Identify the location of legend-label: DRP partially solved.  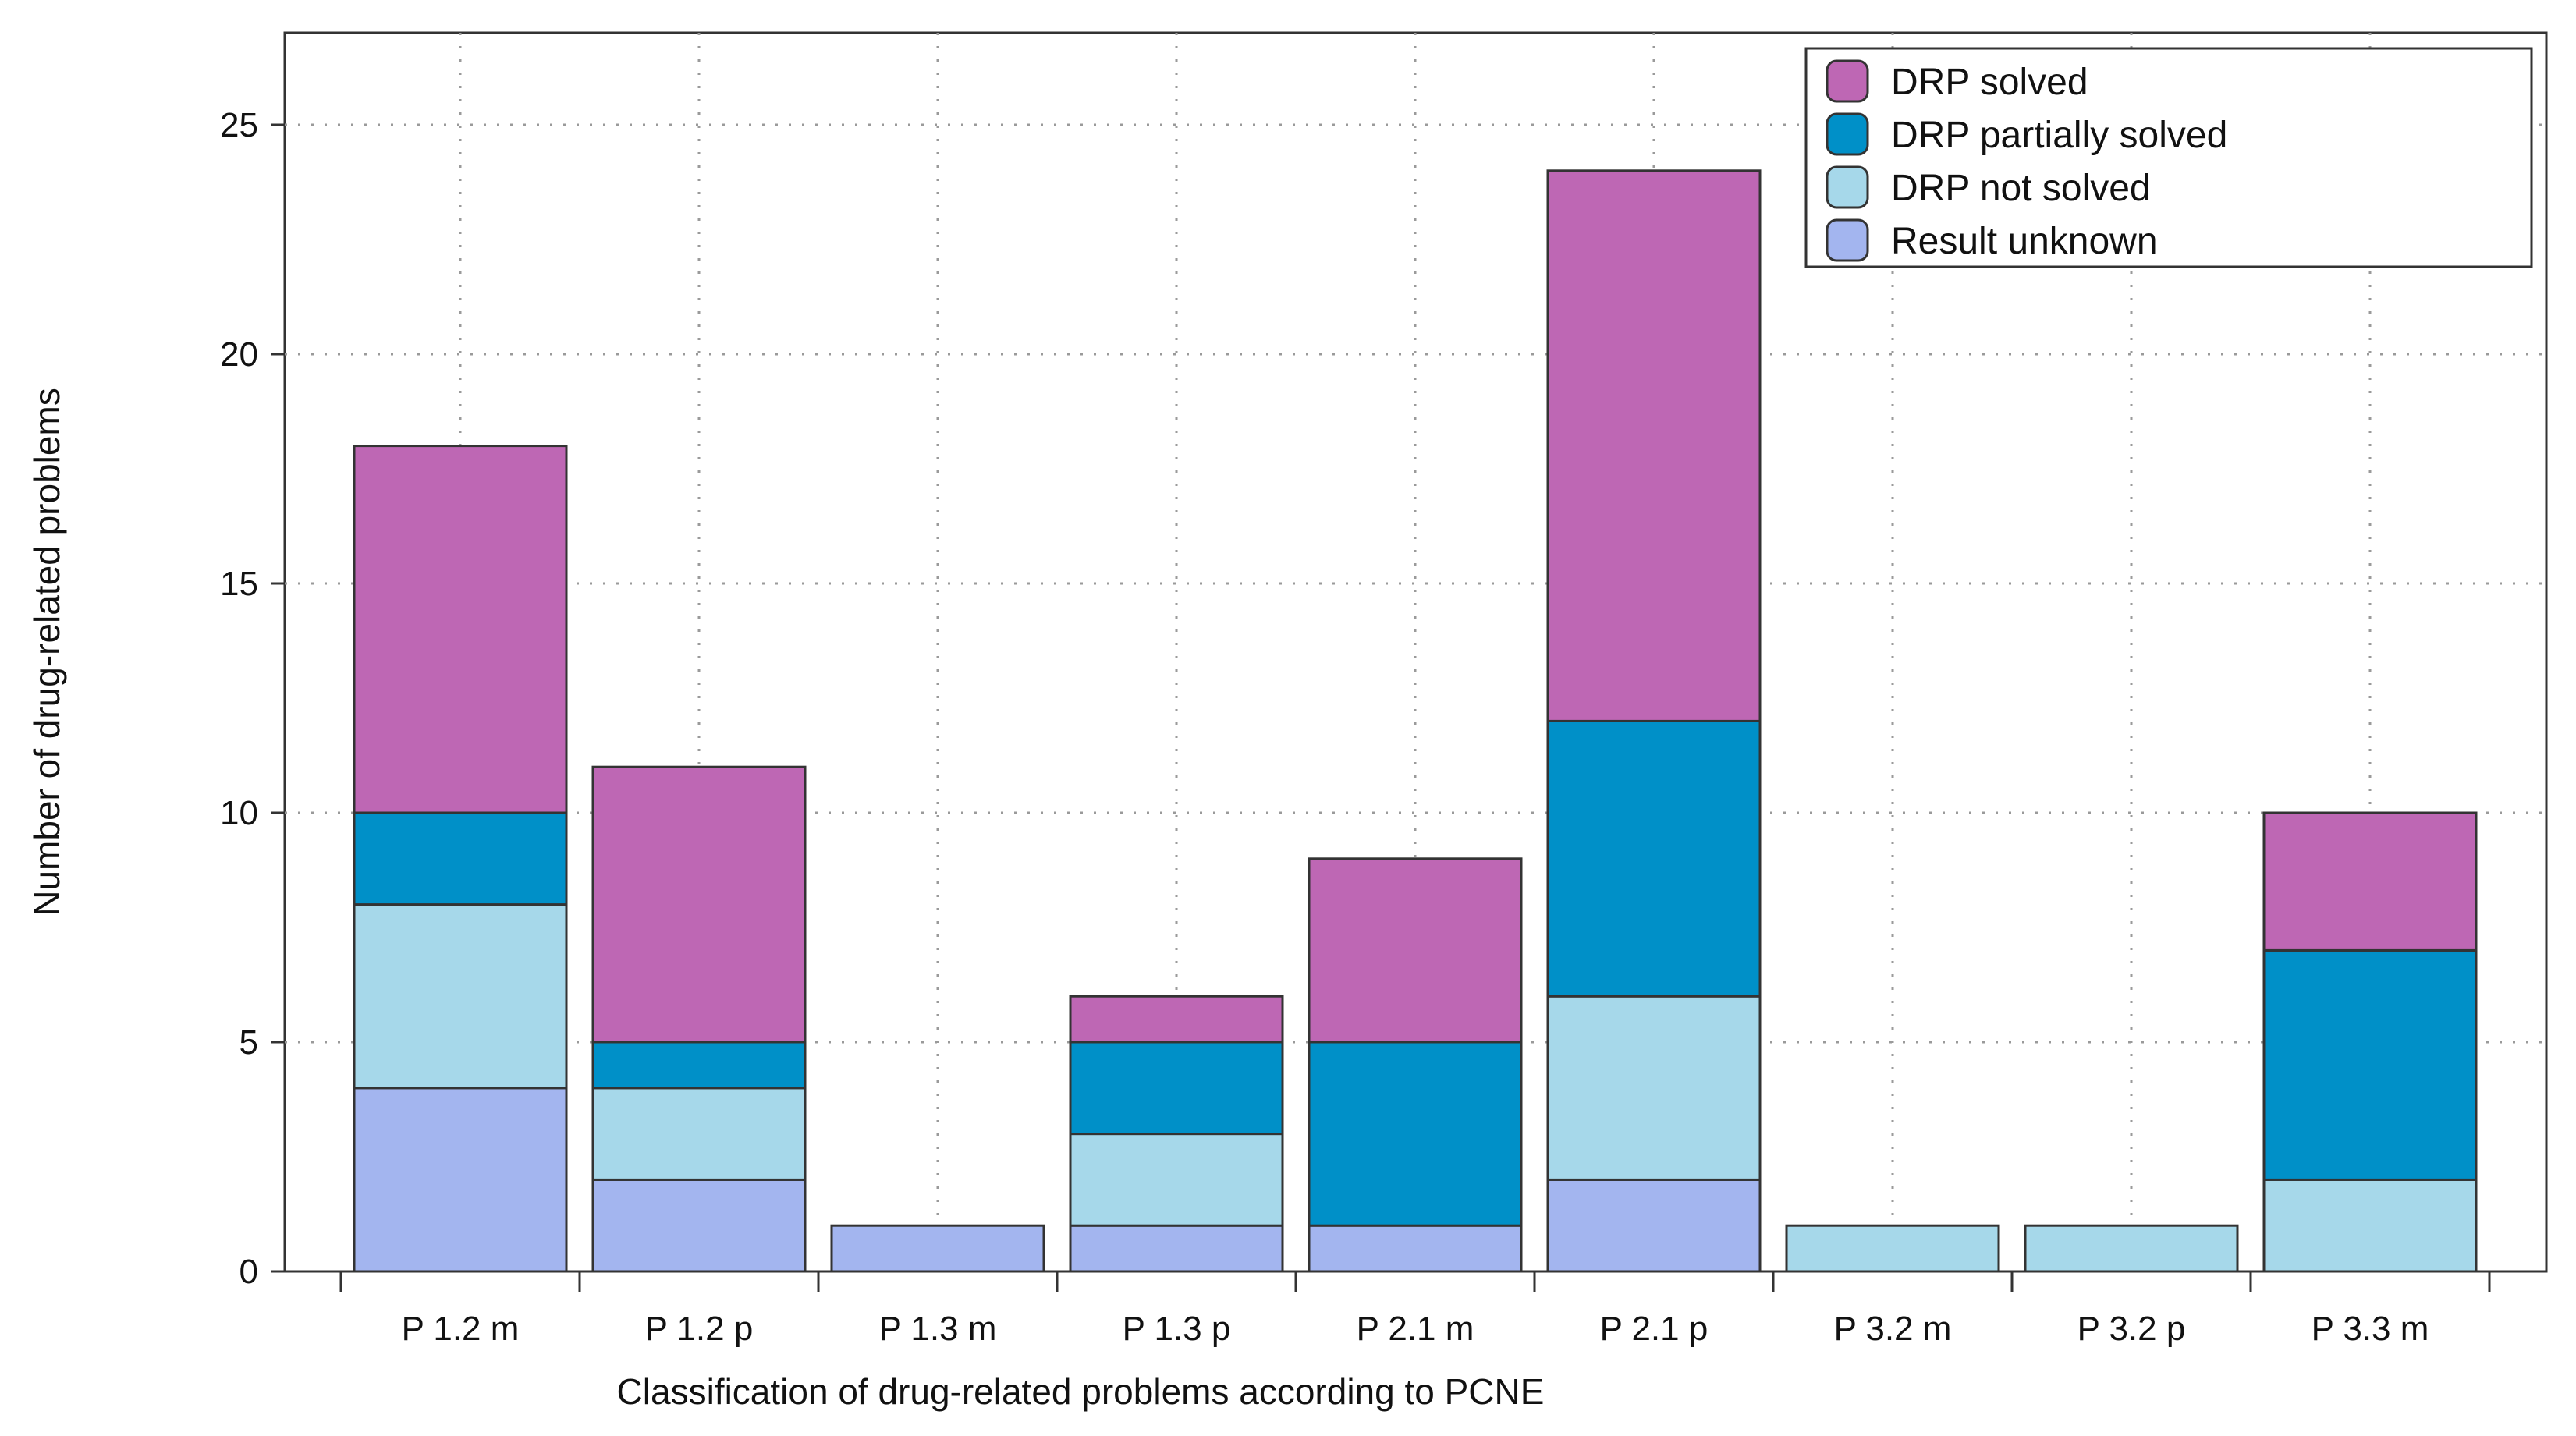
(2059, 135).